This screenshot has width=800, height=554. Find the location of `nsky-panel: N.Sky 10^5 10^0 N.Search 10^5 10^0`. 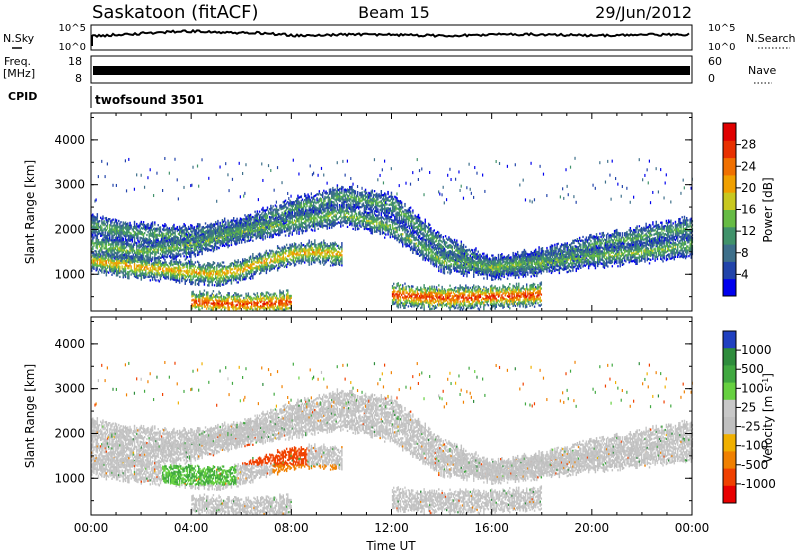

nsky-panel: N.Sky 10^5 10^0 N.Search 10^5 10^0 is located at coordinates (399, 38).